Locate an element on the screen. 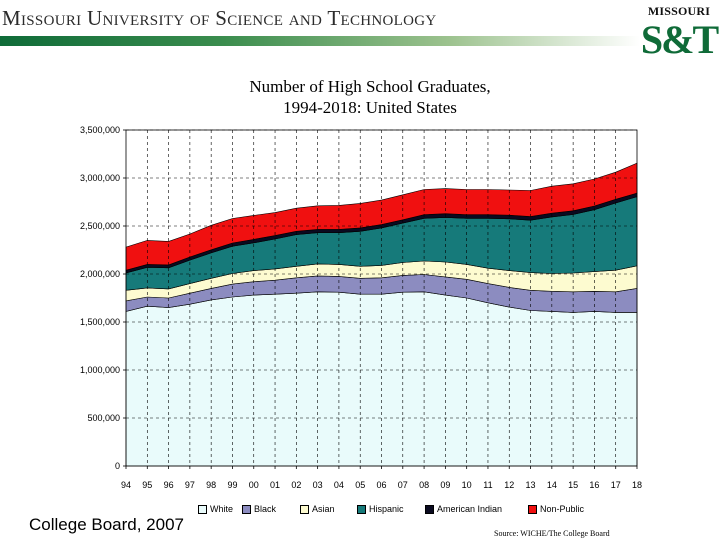  legend-item-hispanic: Hispanic is located at coordinates (380, 509).